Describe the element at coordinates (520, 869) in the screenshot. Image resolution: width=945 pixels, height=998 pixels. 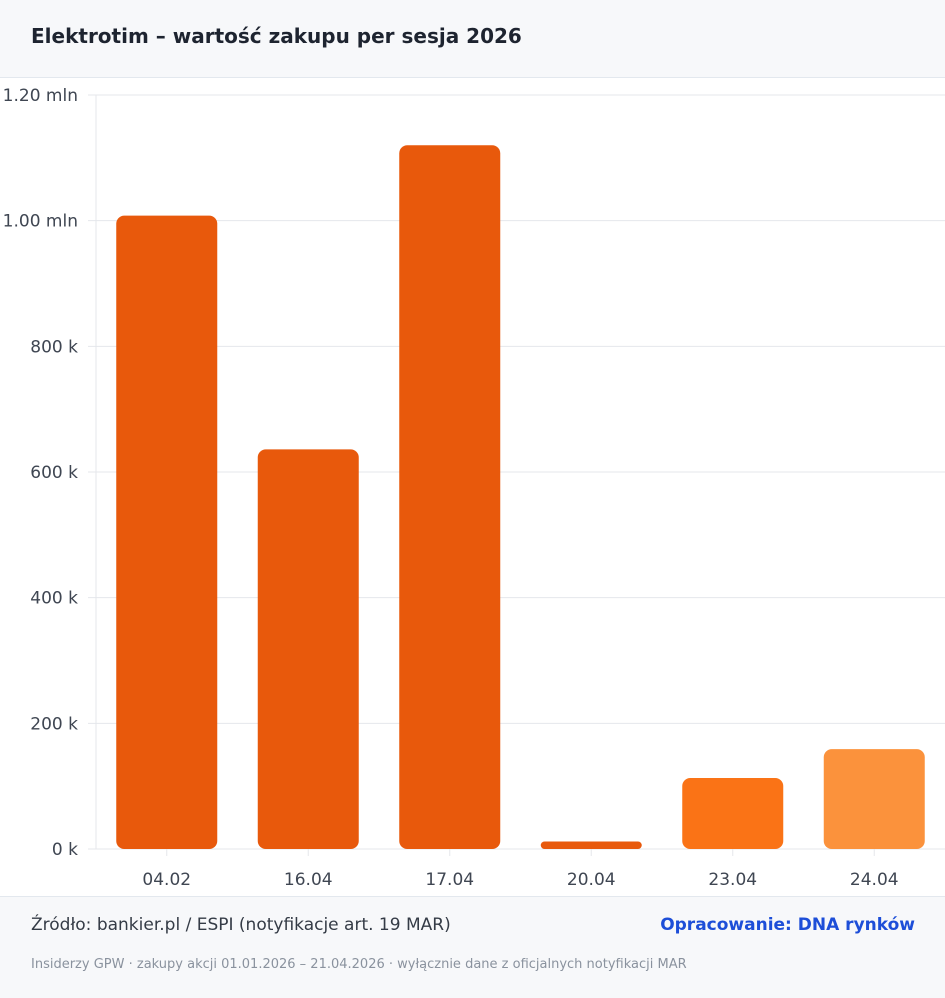
I see `x-axis-ticks: 04.02 16.04 17.04 20.04 23.04 24.04` at that location.